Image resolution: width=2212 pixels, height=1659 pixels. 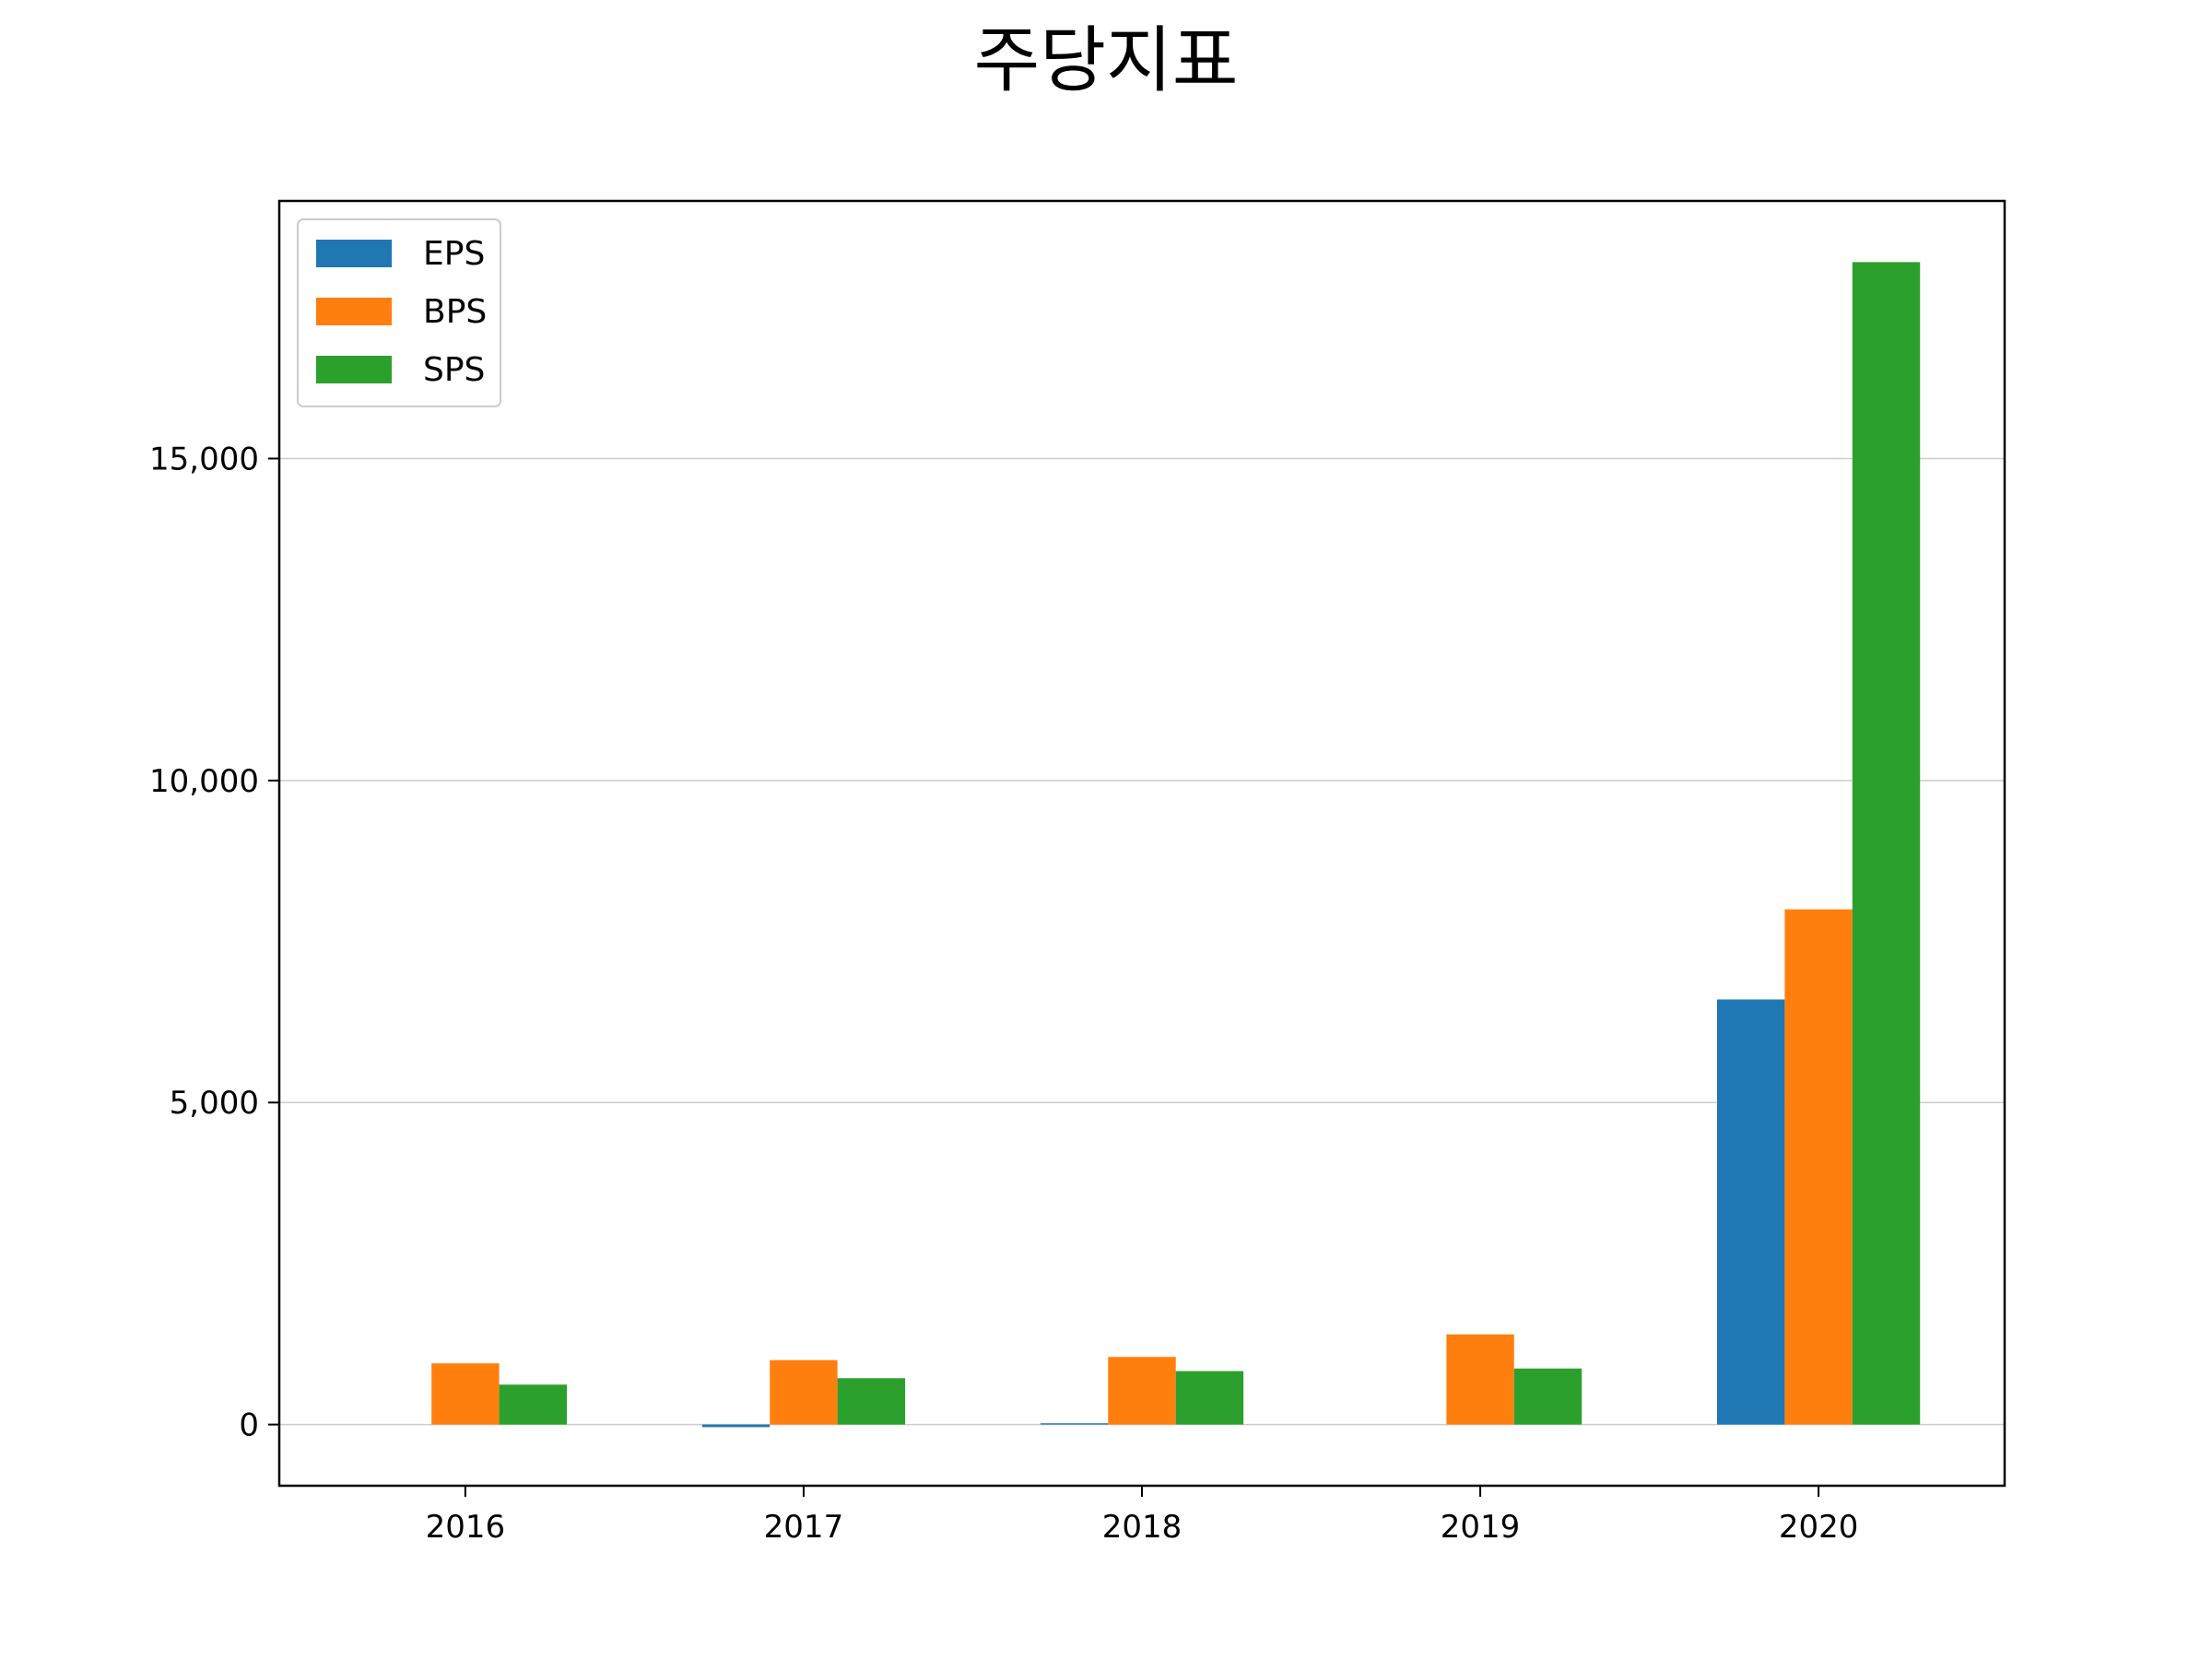 I want to click on legend: EPS BPS SPS, so click(x=399, y=312).